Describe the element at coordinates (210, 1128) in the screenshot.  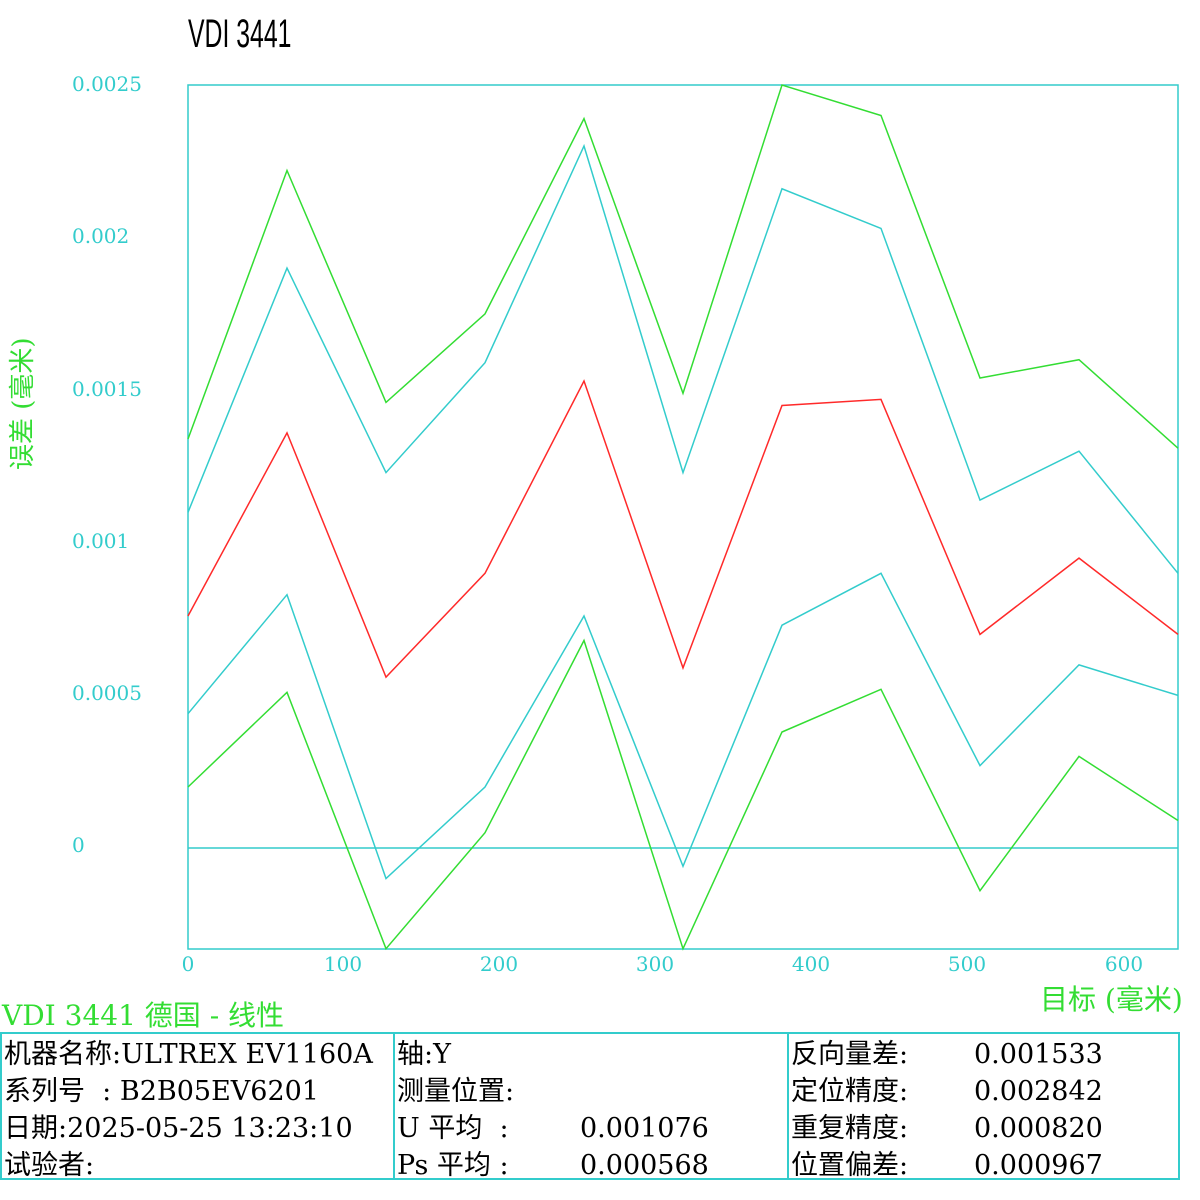
I see `info-value: 2025-05-25 13:23:10` at that location.